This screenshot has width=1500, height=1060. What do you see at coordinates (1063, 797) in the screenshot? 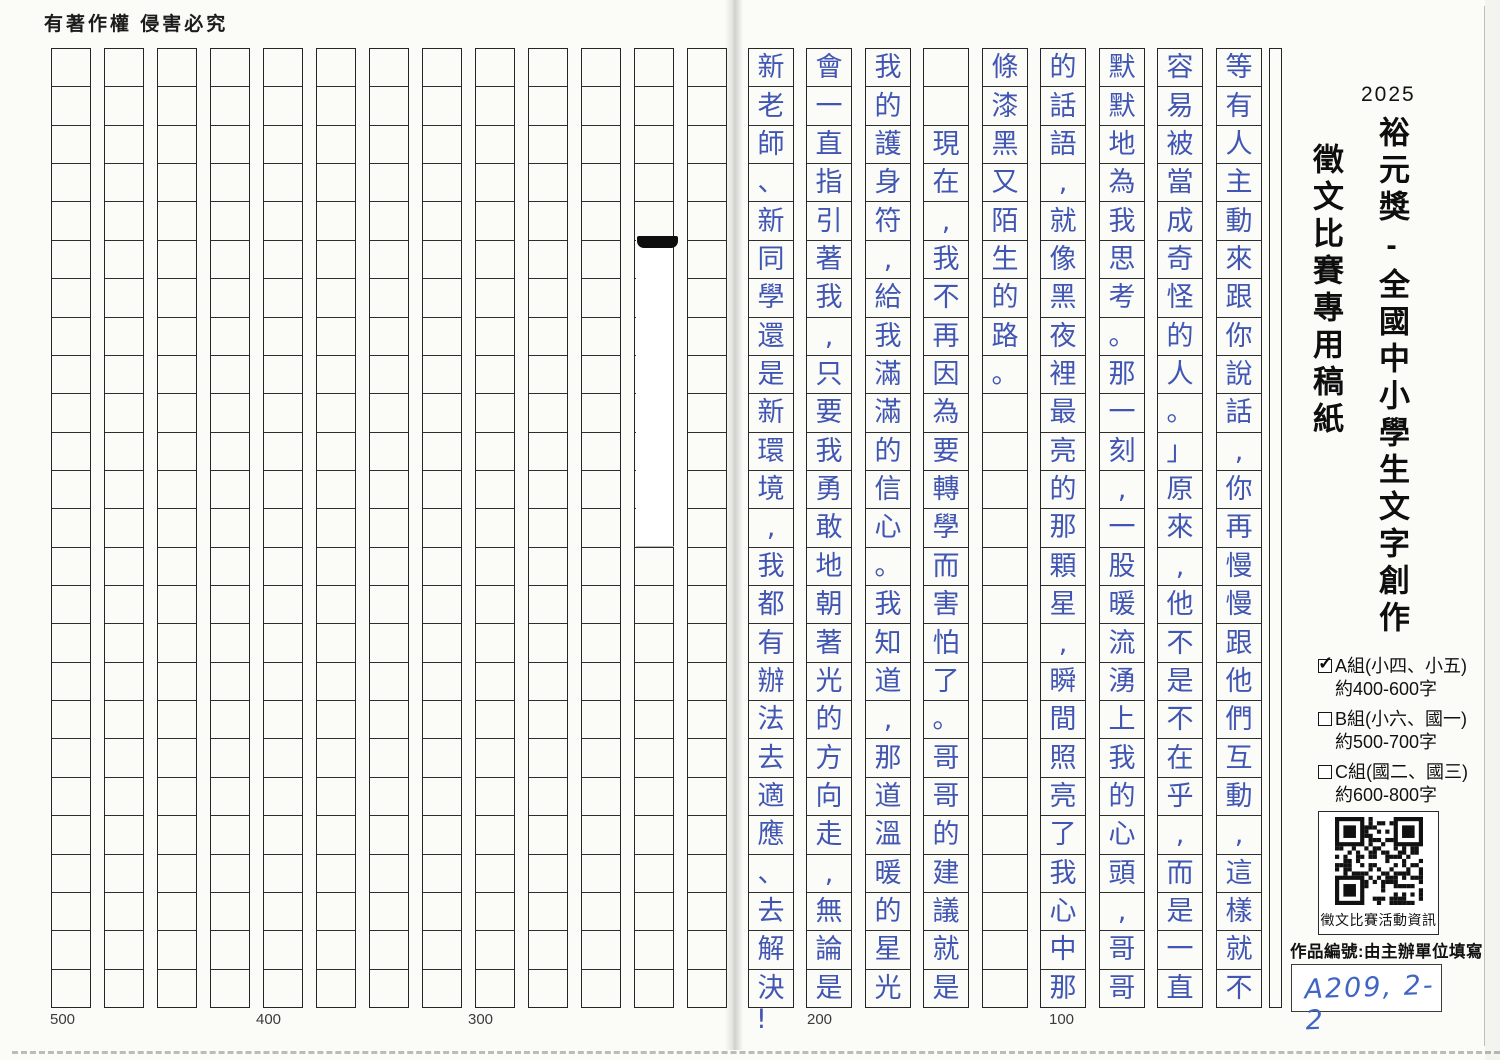
I see `grid-cell: 亮` at bounding box center [1063, 797].